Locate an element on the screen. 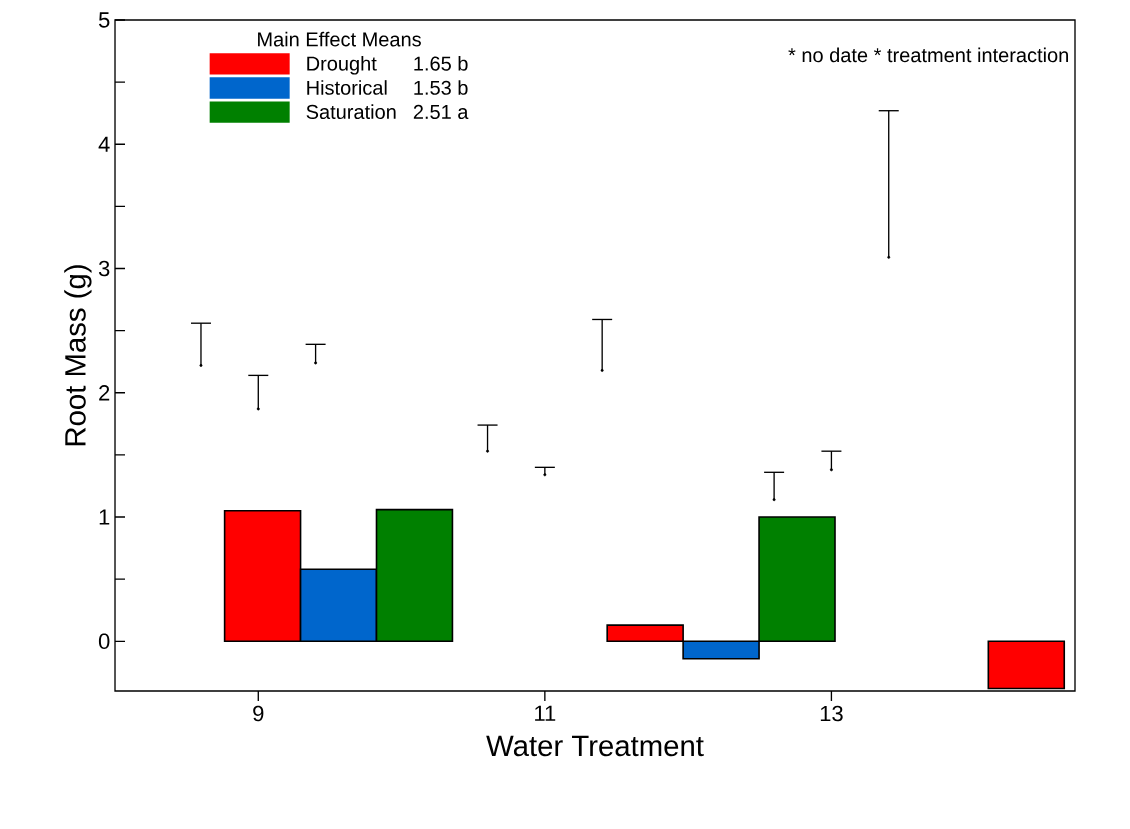  annotation: 2.51 a is located at coordinates (441, 111).